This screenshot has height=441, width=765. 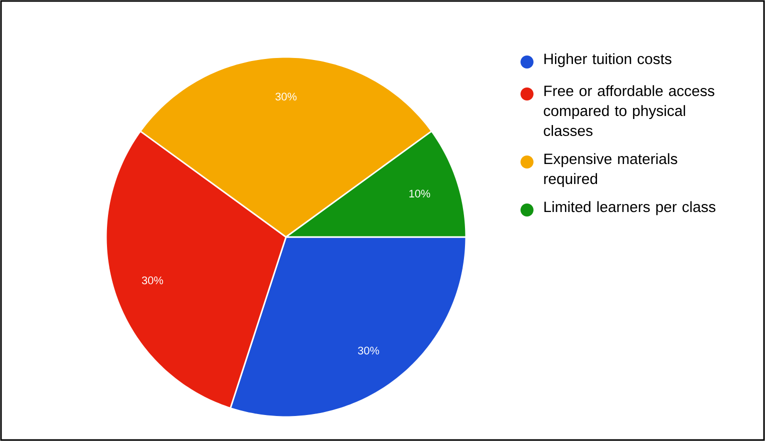 What do you see at coordinates (608, 60) in the screenshot?
I see `legend-label: Higher tuition costs` at bounding box center [608, 60].